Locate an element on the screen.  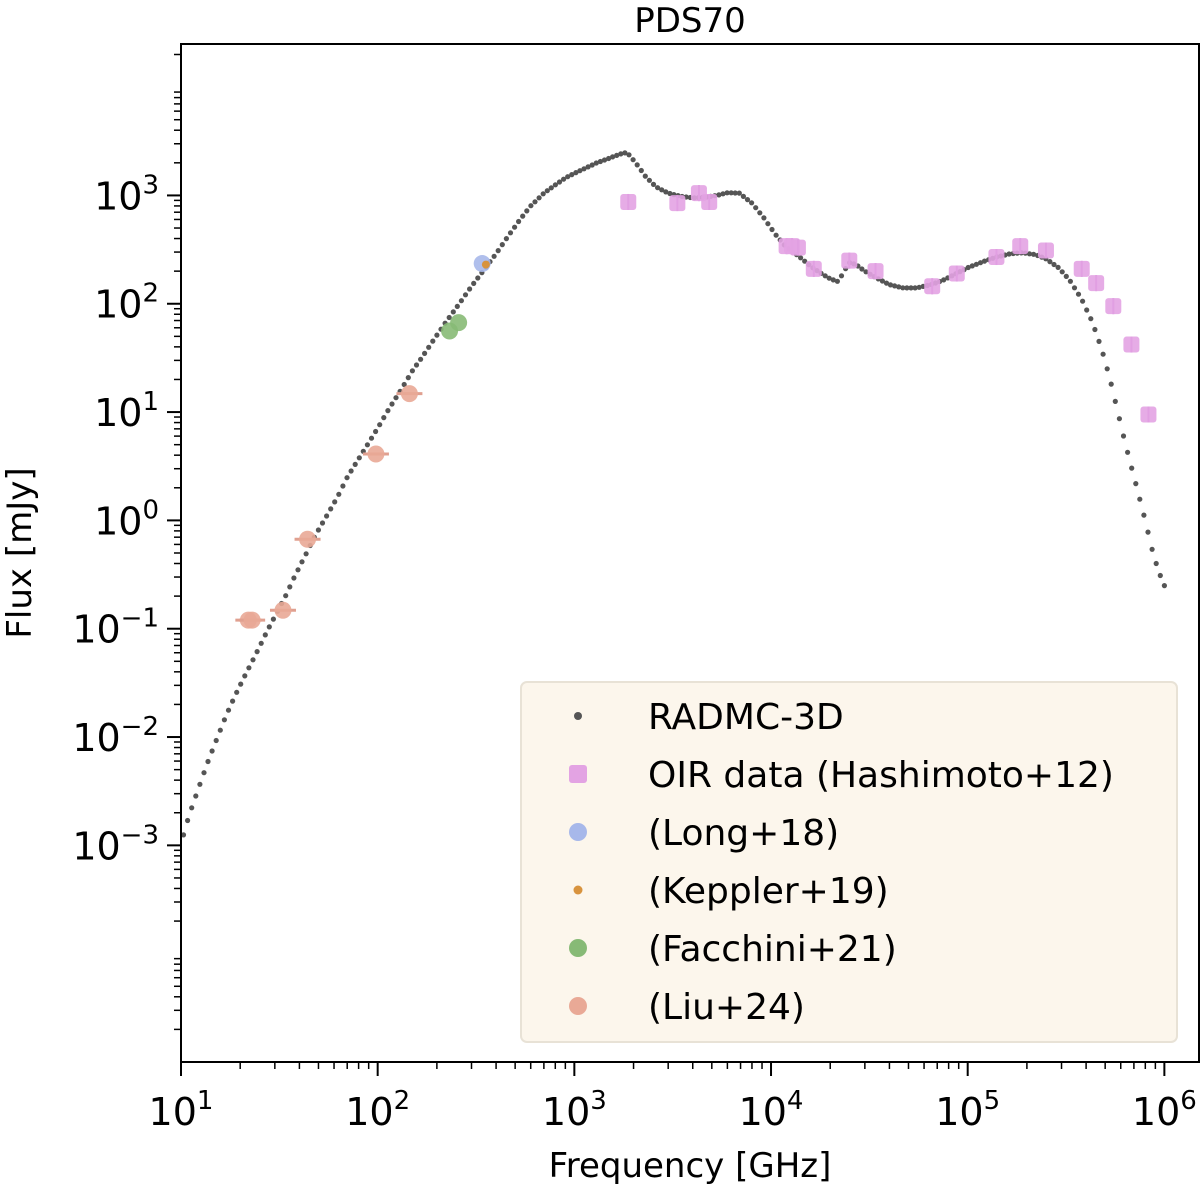
legend-label: (Facchini+21) is located at coordinates (772, 949).